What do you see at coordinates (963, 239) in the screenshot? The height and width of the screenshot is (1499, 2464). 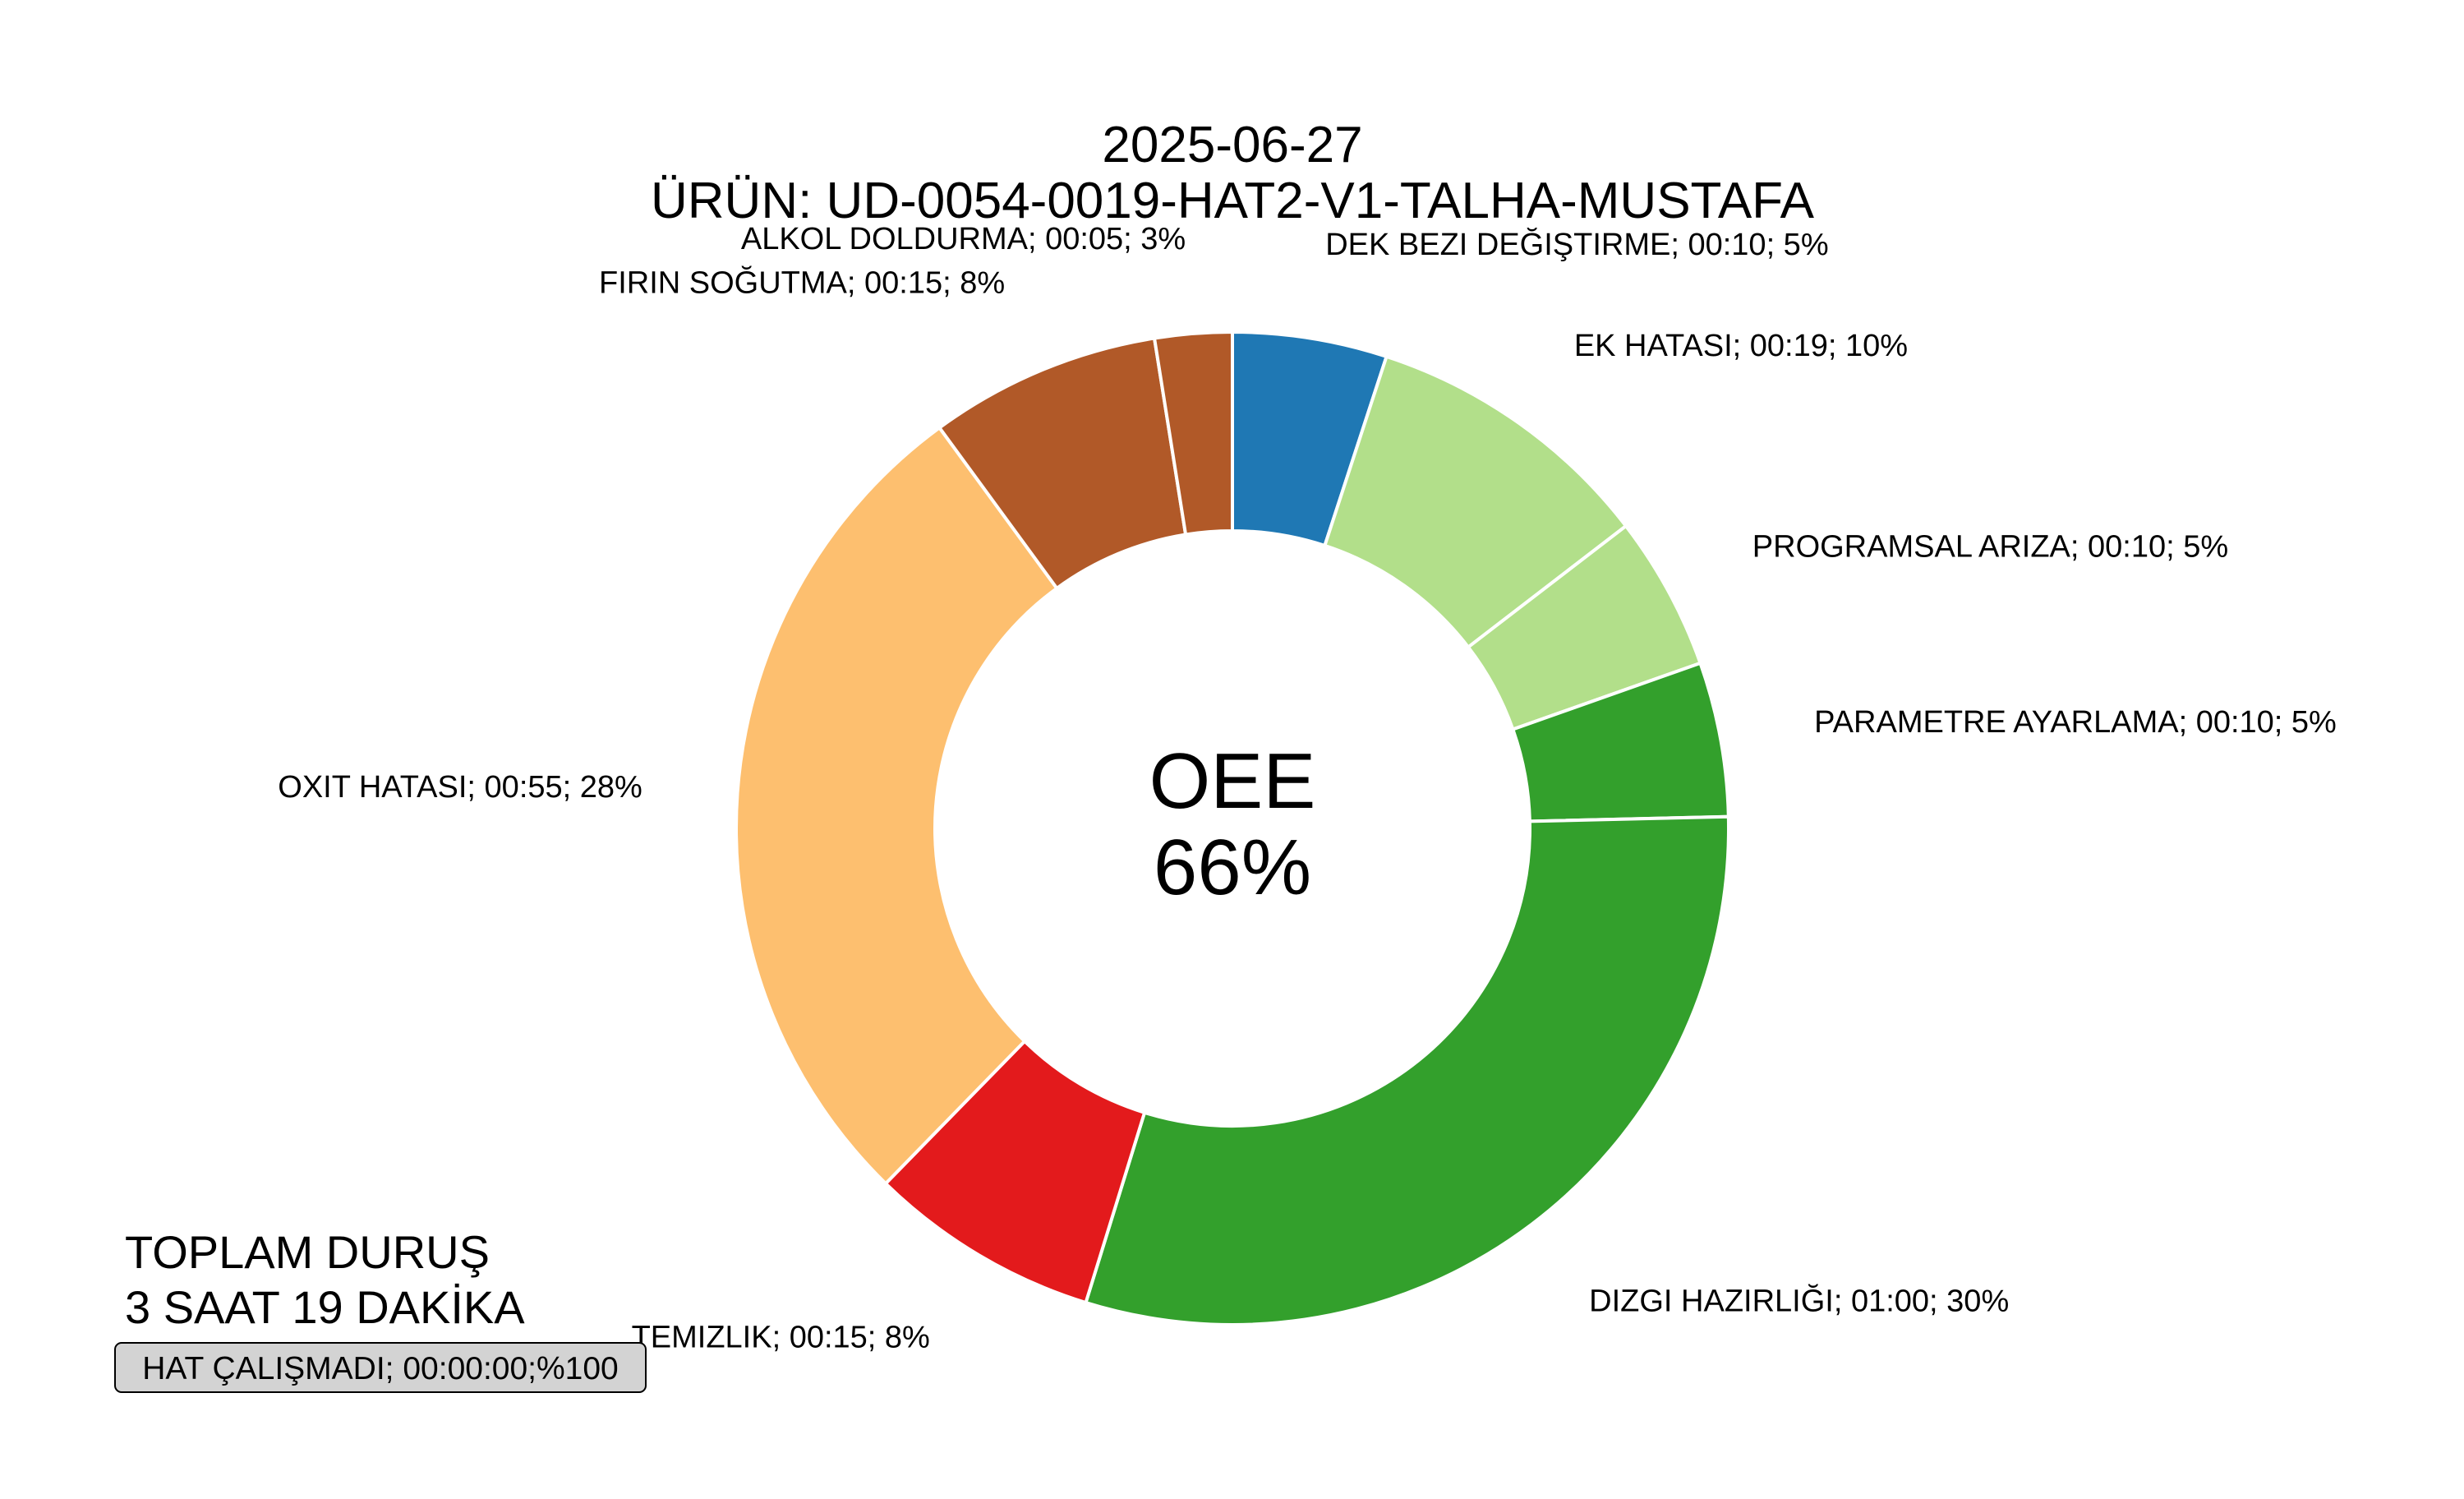 I see `slice-label-alkol-doldurma: ALKOL DOLDURMA; 00:05; 3%` at bounding box center [963, 239].